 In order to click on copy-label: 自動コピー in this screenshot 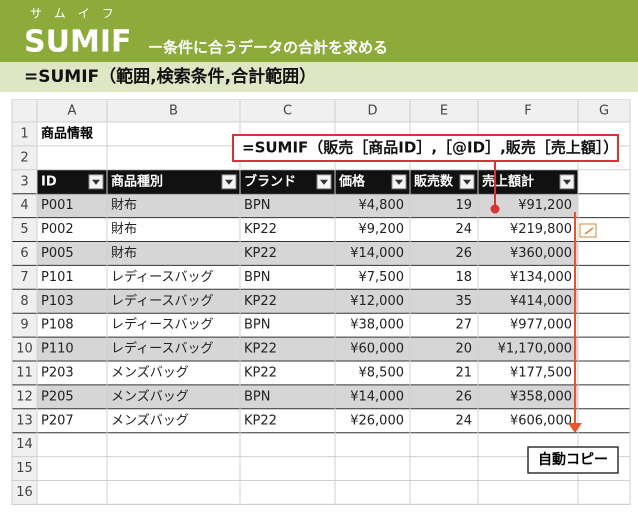, I will do `click(573, 459)`.